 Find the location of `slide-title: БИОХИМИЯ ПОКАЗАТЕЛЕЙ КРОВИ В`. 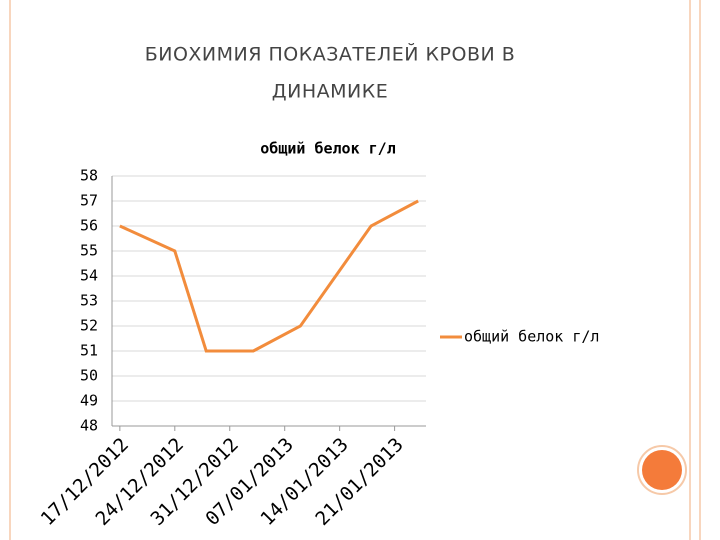

slide-title: БИОХИМИЯ ПОКАЗАТЕЛЕЙ КРОВИ В is located at coordinates (330, 54).